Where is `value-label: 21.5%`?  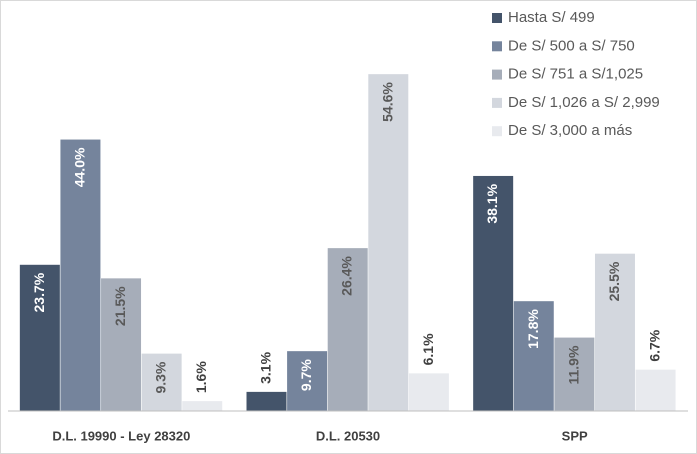
value-label: 21.5% is located at coordinates (120, 306).